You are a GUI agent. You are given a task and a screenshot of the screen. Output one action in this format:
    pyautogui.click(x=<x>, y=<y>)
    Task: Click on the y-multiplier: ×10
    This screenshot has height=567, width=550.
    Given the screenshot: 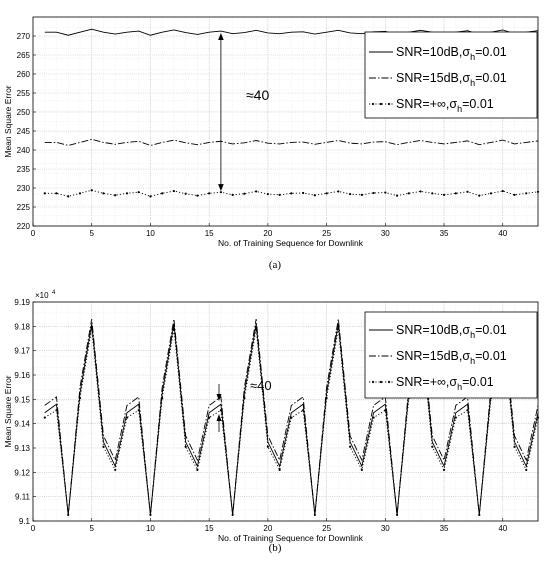 What is the action you would take?
    pyautogui.click(x=42, y=295)
    